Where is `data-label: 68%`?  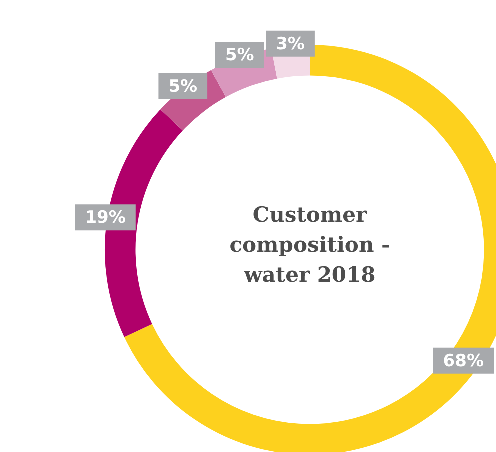
data-label: 68% is located at coordinates (463, 361).